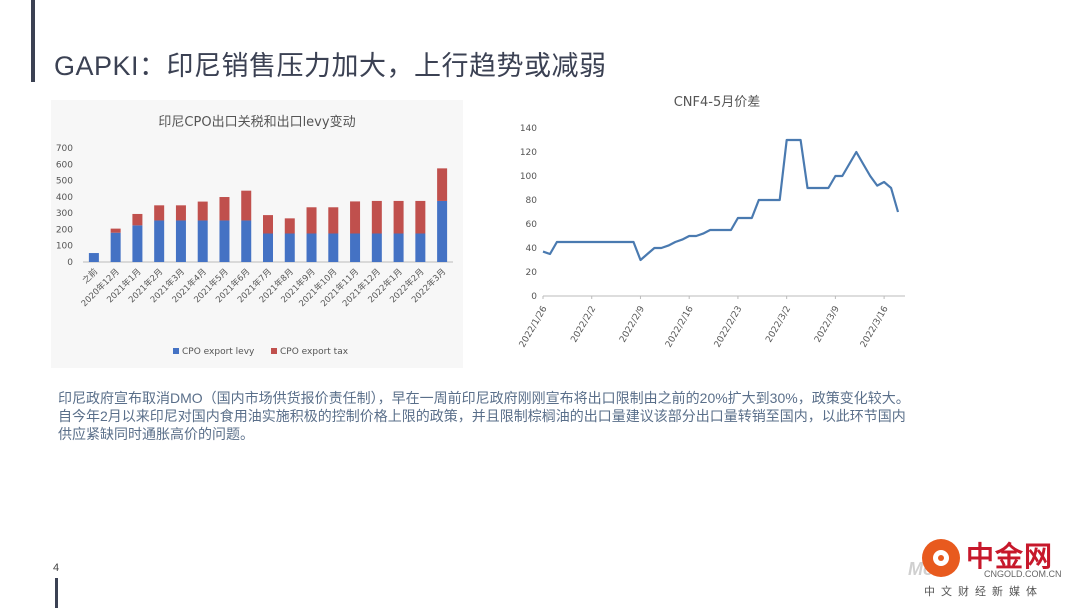 Image resolution: width=1080 pixels, height=608 pixels. I want to click on y-tick-label: 140, so click(528, 129).